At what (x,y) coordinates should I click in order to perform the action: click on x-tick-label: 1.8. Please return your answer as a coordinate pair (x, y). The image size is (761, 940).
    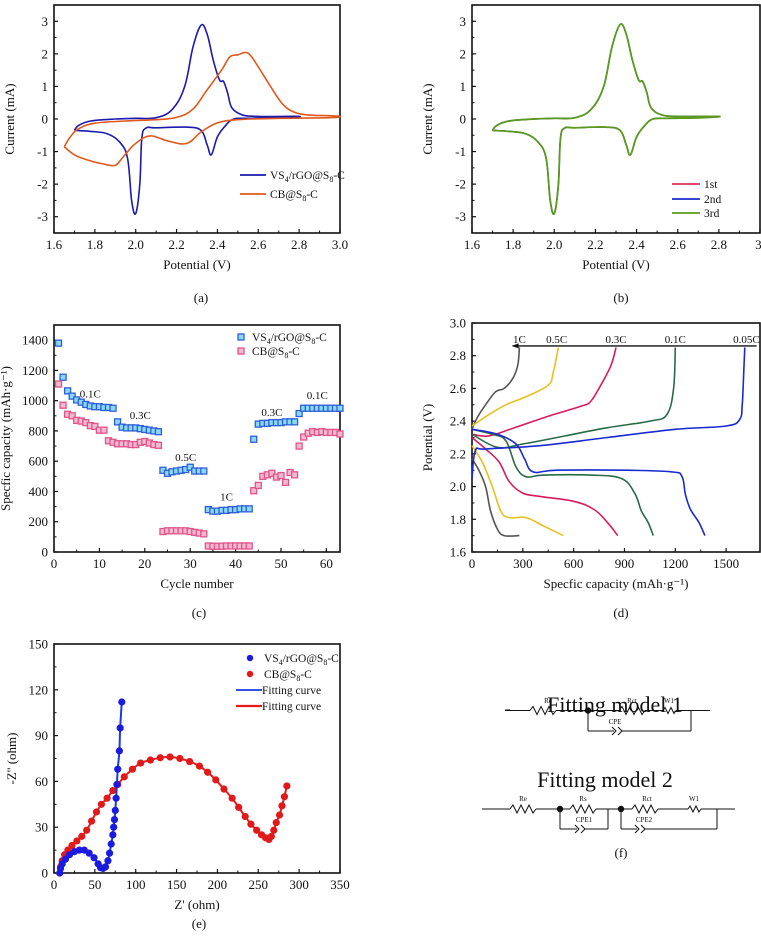
    Looking at the image, I should click on (95, 244).